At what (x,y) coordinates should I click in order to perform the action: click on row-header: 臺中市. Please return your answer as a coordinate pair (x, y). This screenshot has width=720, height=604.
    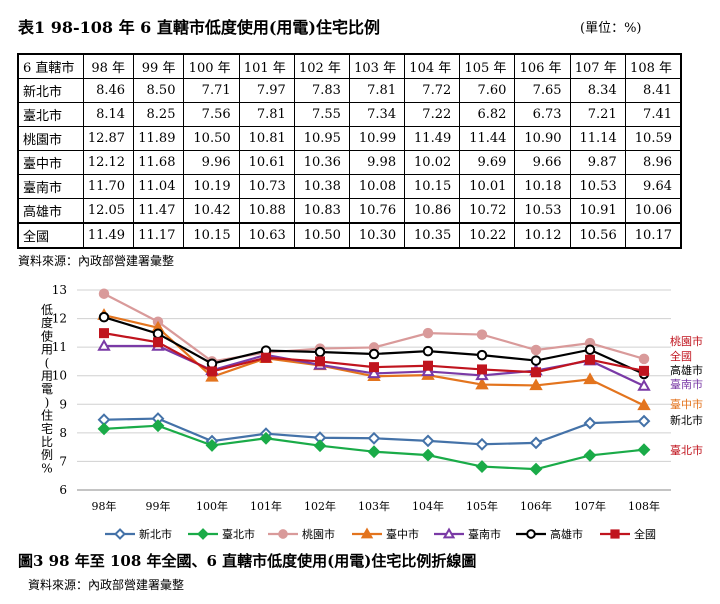
    Looking at the image, I should click on (50, 162).